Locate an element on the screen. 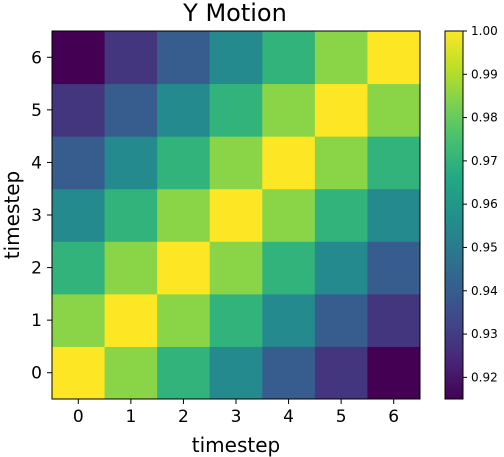 The height and width of the screenshot is (457, 504). chart-title: Y Motion is located at coordinates (234, 13).